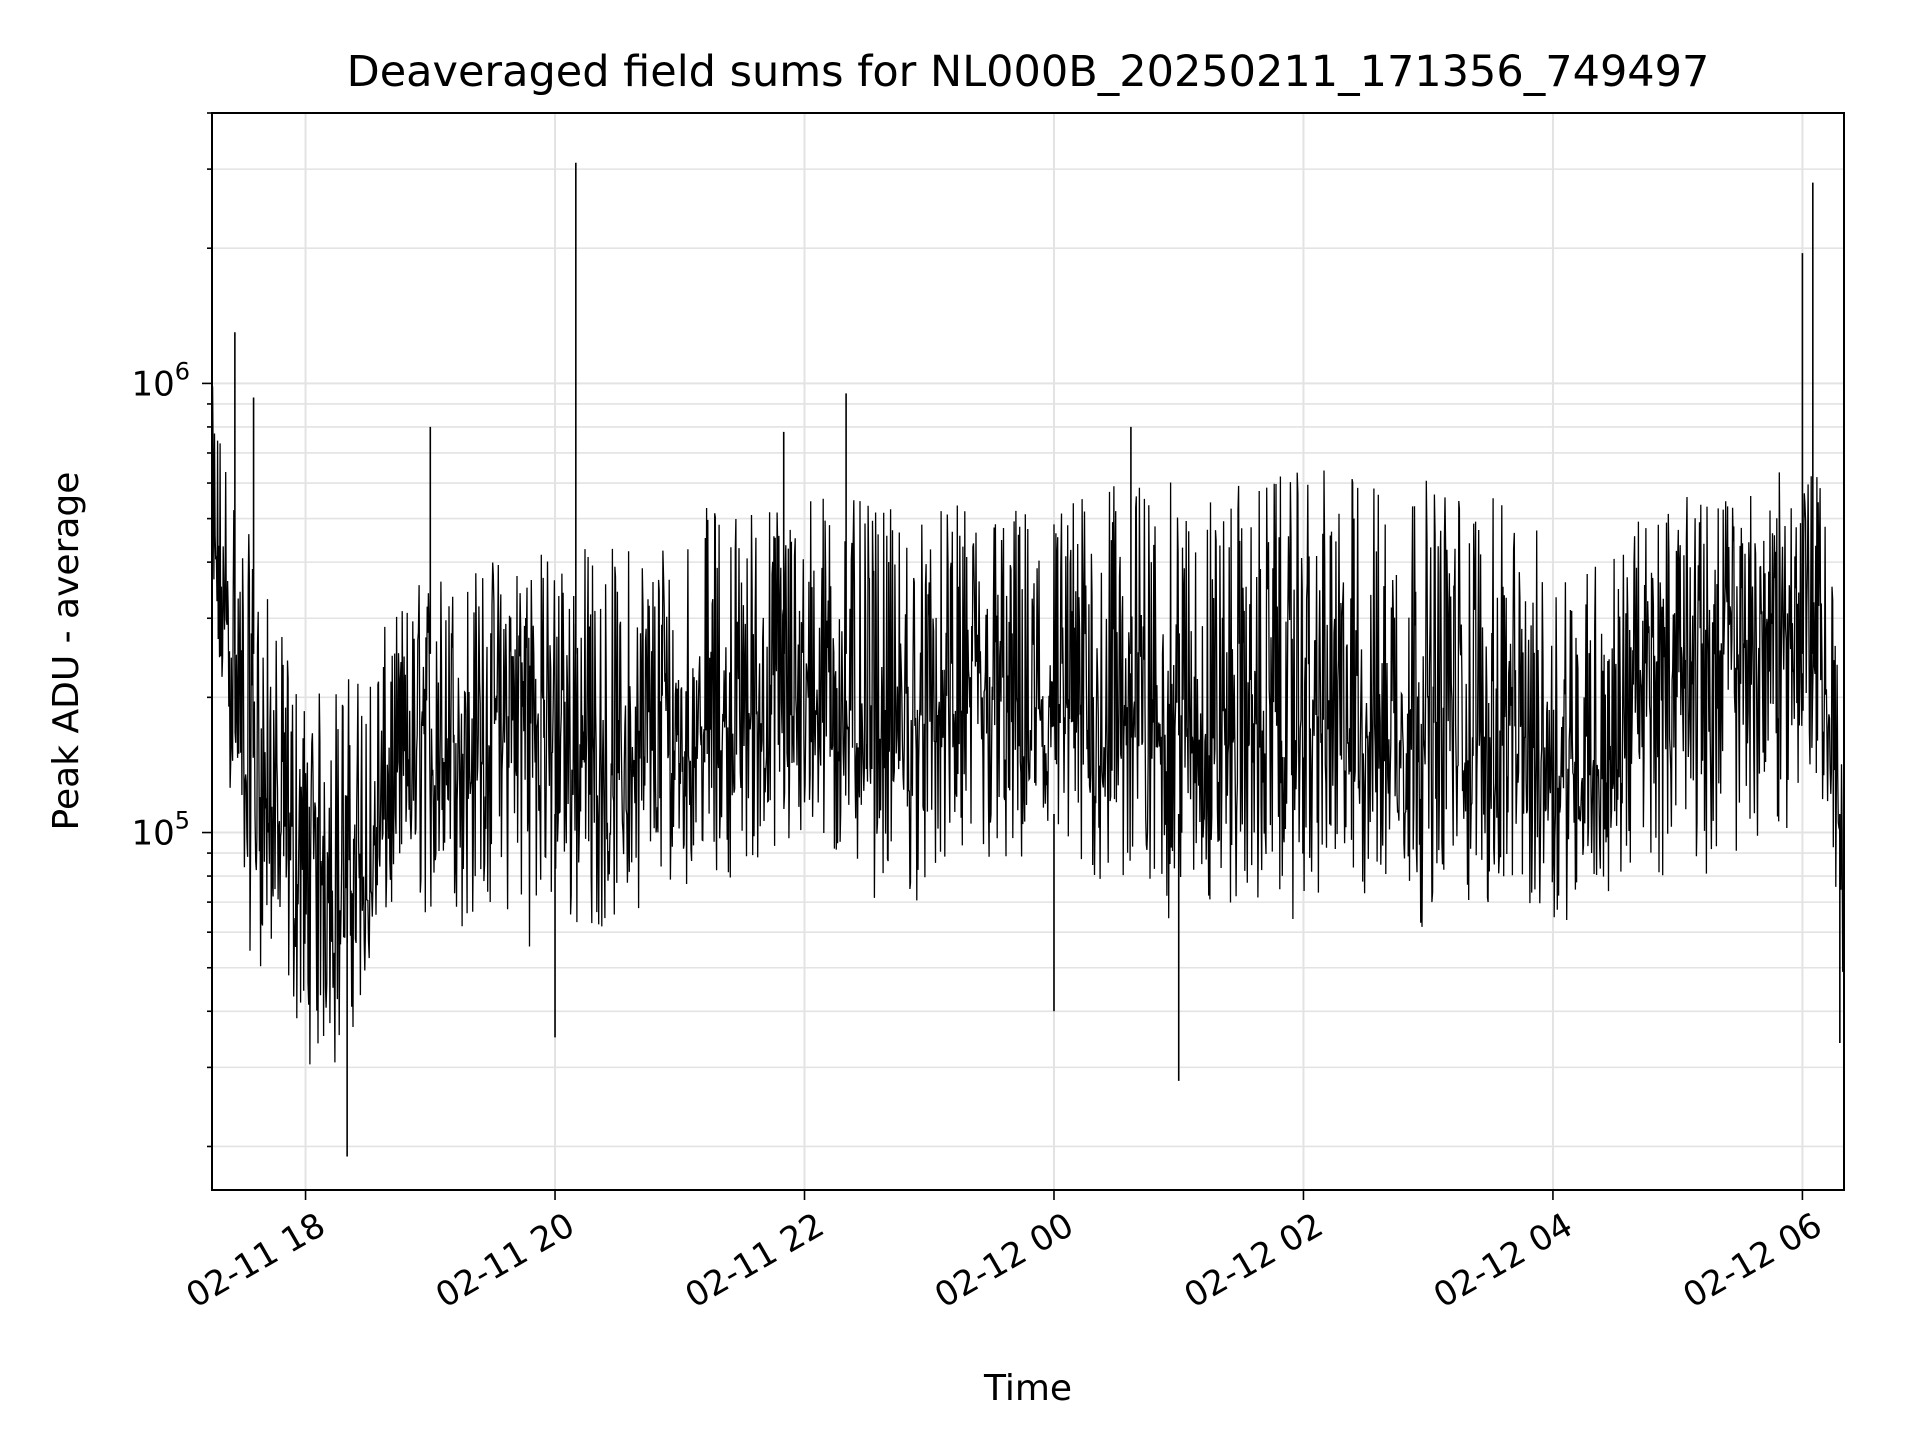 The width and height of the screenshot is (1920, 1440). What do you see at coordinates (66, 651) in the screenshot?
I see `y-axis-label: Peak ADU - average` at bounding box center [66, 651].